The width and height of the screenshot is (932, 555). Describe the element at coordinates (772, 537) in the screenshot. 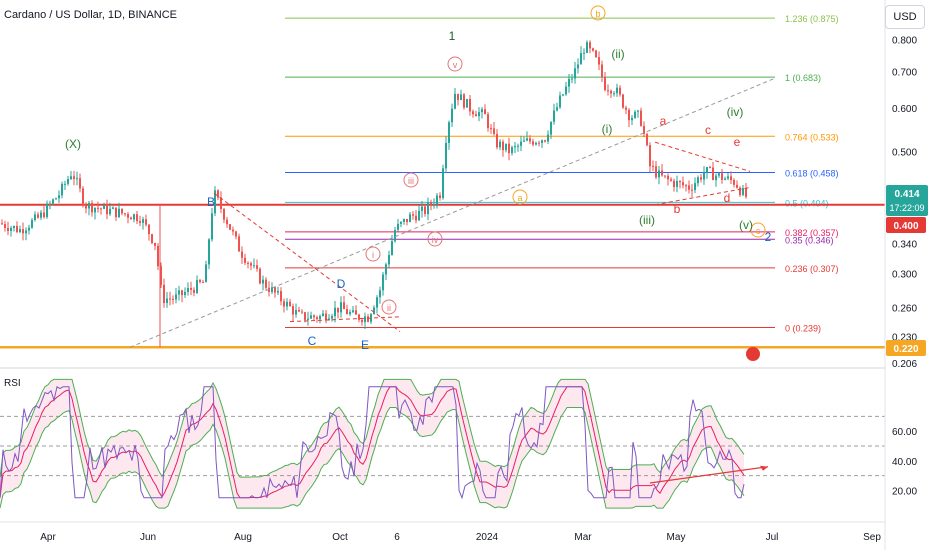

I see `time-tick-label: Jul` at that location.